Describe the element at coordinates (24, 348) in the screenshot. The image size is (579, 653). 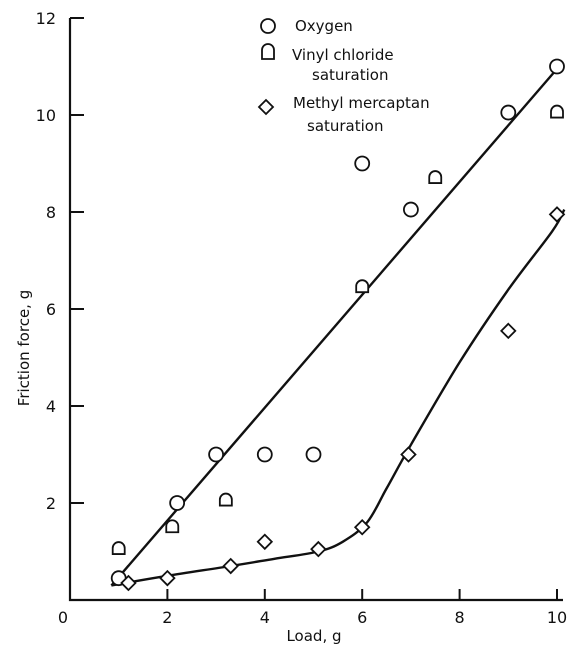
I see `y-axis-label: Friction force, g` at that location.